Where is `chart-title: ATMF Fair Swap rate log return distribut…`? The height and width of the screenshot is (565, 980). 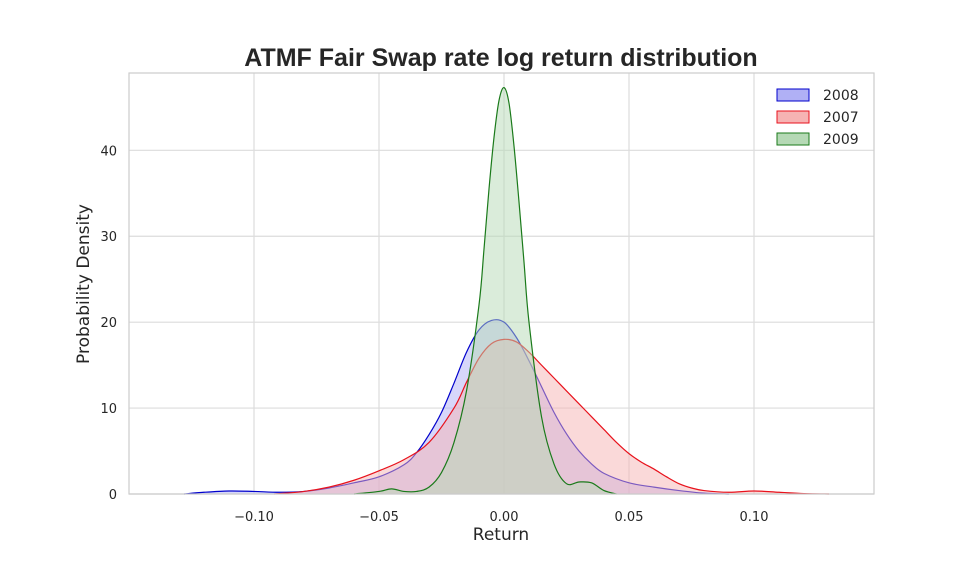
chart-title: ATMF Fair Swap rate log return distribut… is located at coordinates (500, 58).